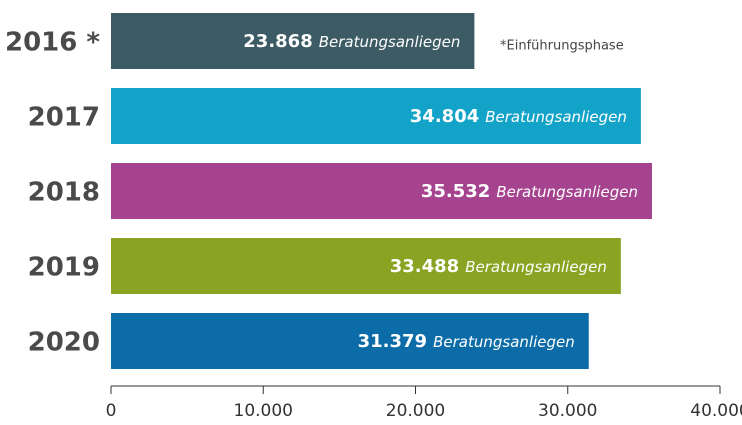 The width and height of the screenshot is (742, 425). I want to click on x-tick-label: 40.000, so click(716, 411).